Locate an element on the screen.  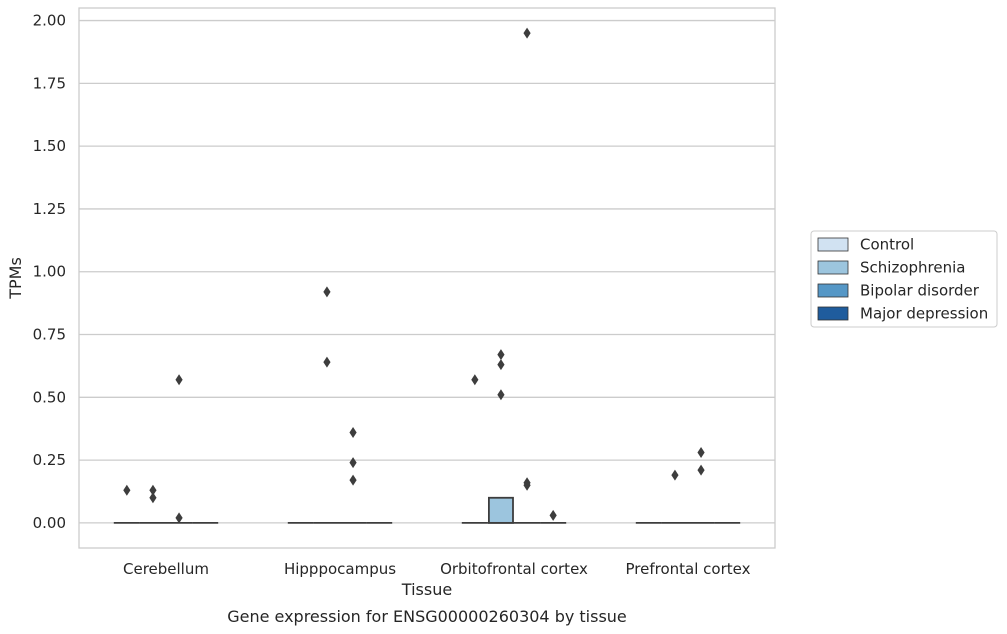
y-tick-label: 1.00 is located at coordinates (49, 272).